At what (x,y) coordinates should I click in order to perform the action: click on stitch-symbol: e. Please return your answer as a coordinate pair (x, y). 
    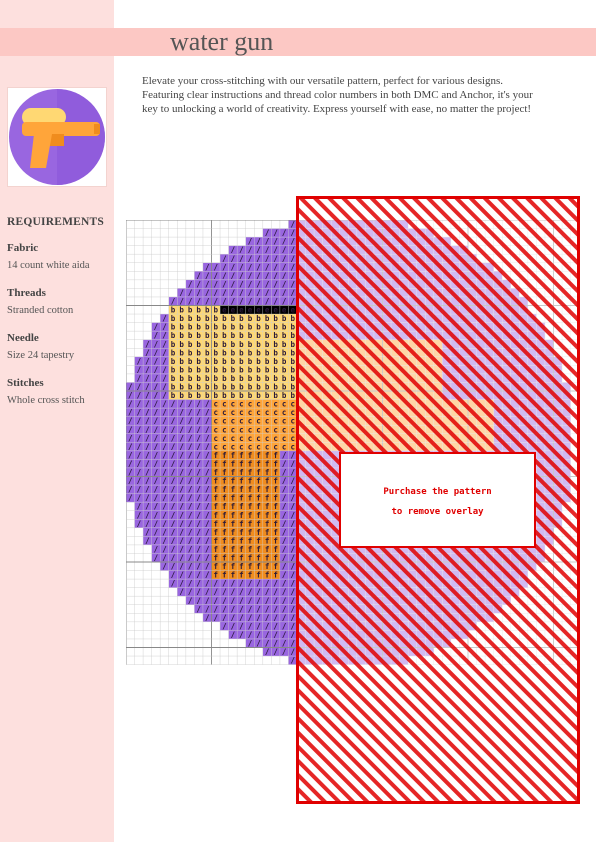
    Looking at the image, I should click on (224, 310).